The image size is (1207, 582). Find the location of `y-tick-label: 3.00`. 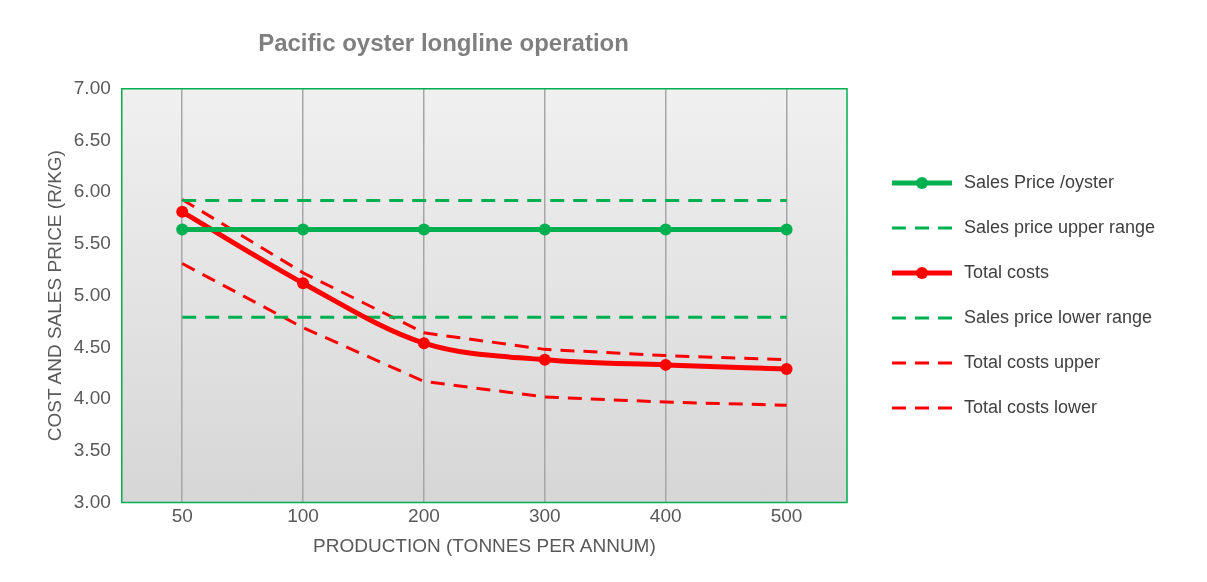

y-tick-label: 3.00 is located at coordinates (92, 501).